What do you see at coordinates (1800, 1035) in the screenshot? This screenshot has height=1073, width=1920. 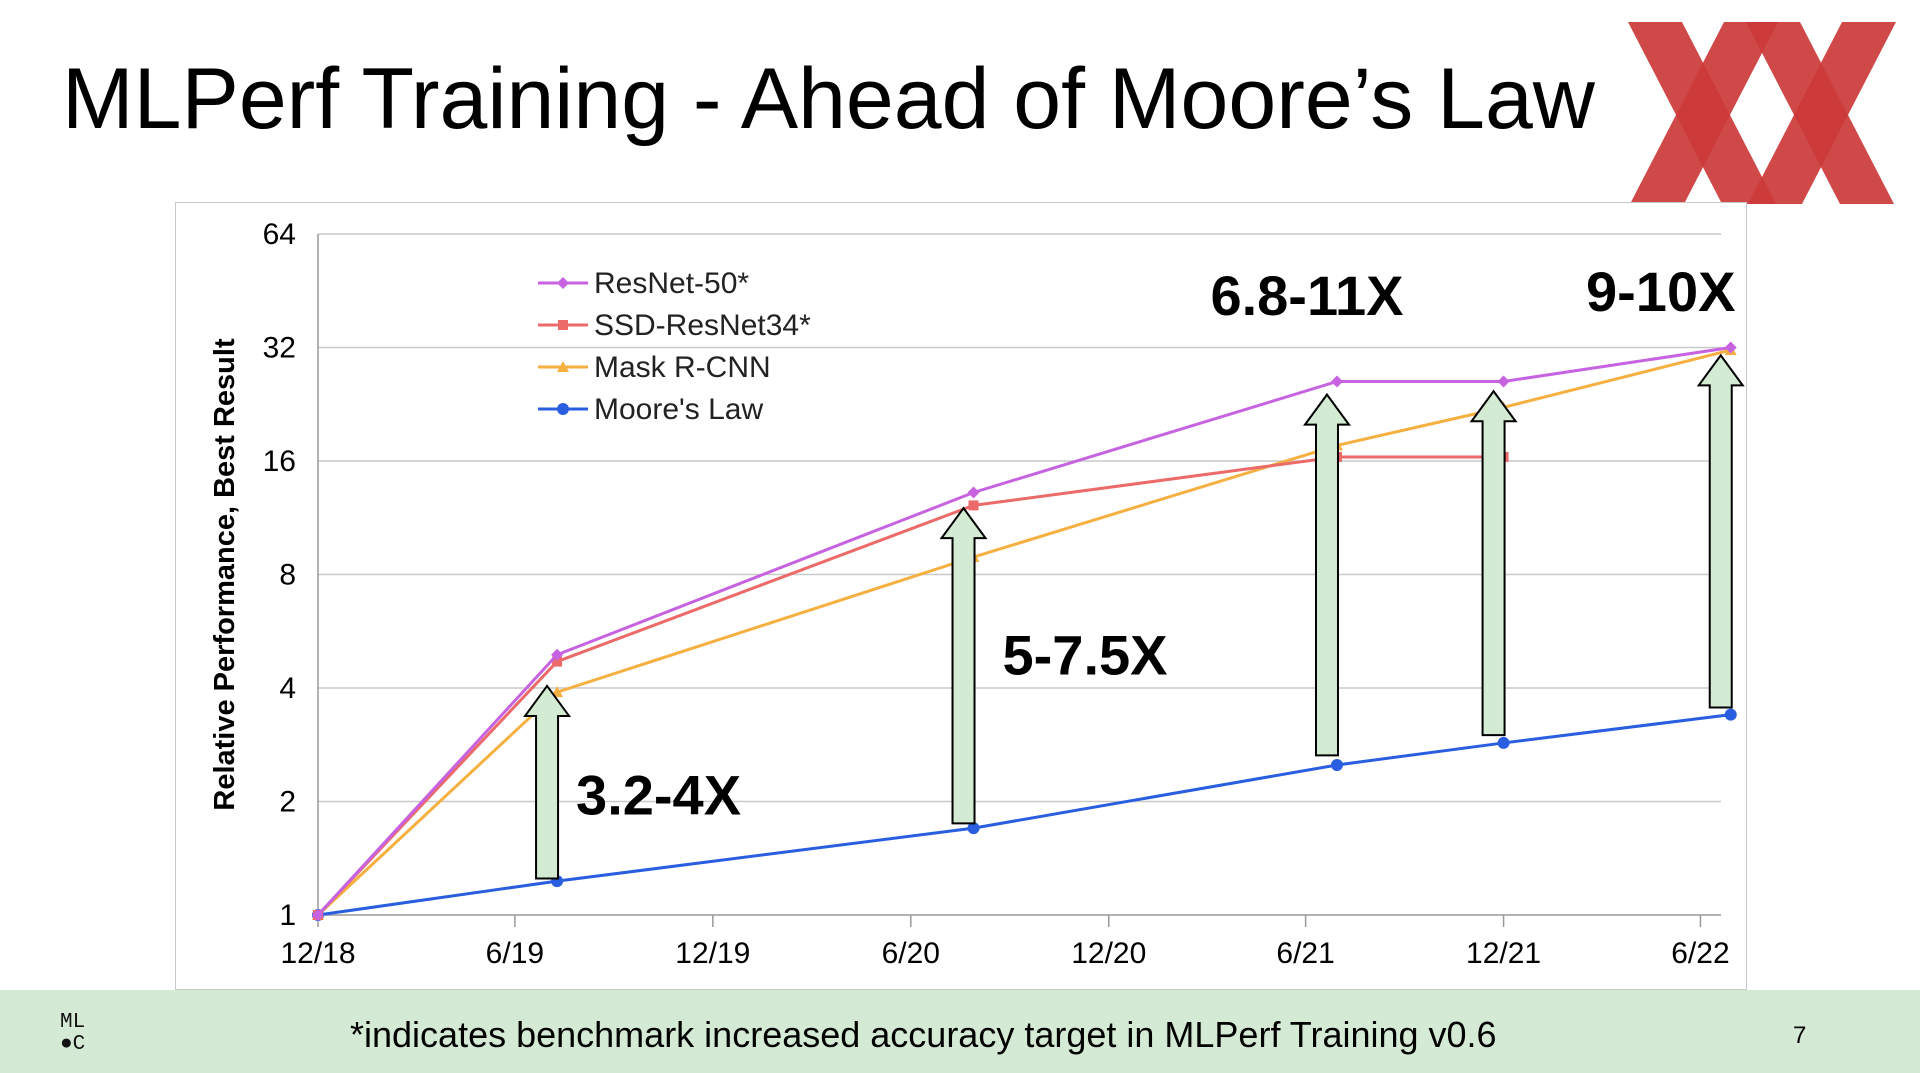 I see `slide-number: 7` at bounding box center [1800, 1035].